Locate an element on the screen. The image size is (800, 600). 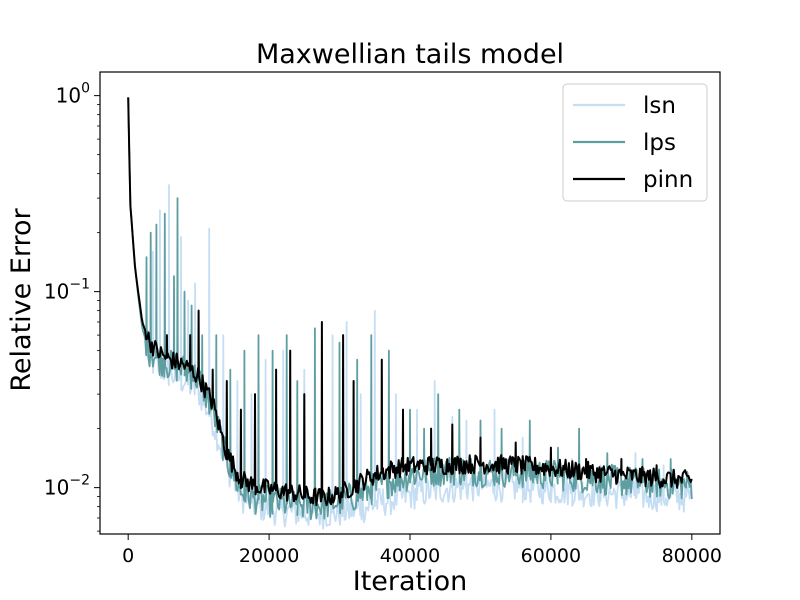
x-tick-label: 60000 is located at coordinates (551, 556).